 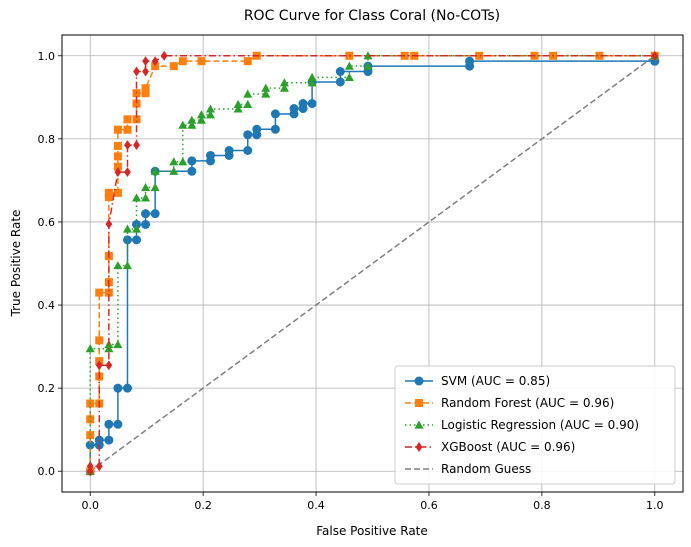 I want to click on legend-item-random-forest: Random Forest (AUC = 0.96), so click(x=509, y=403).